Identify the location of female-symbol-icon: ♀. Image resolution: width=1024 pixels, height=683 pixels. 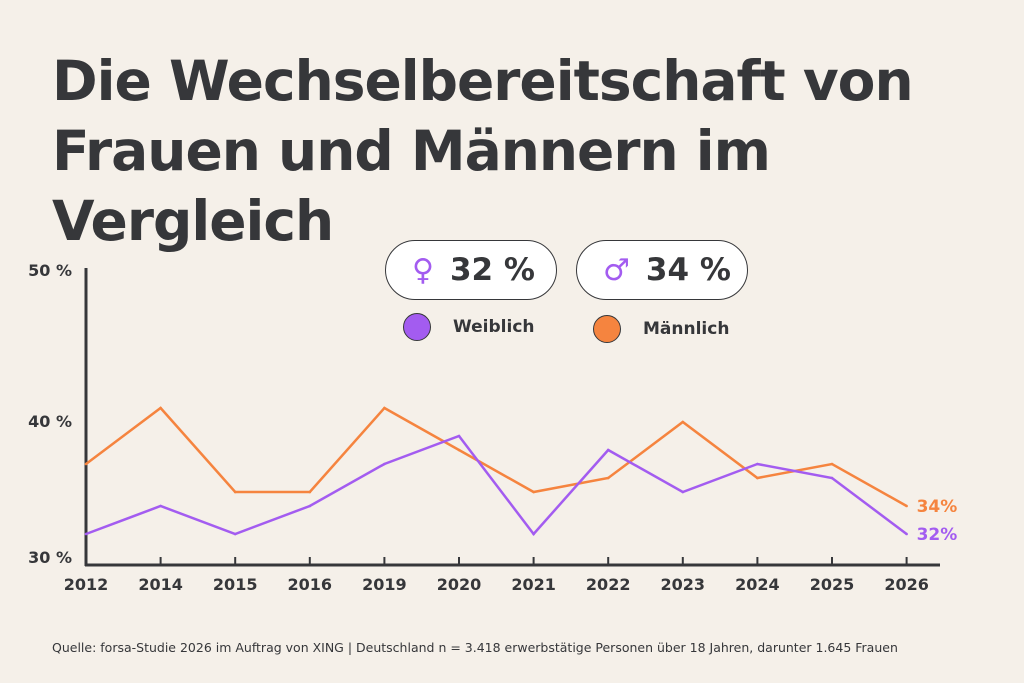
(423, 270).